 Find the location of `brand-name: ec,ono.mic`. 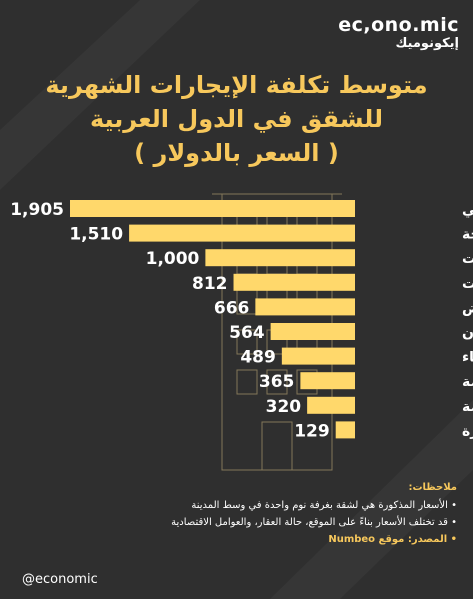

brand-name: ec,ono.mic is located at coordinates (398, 25).